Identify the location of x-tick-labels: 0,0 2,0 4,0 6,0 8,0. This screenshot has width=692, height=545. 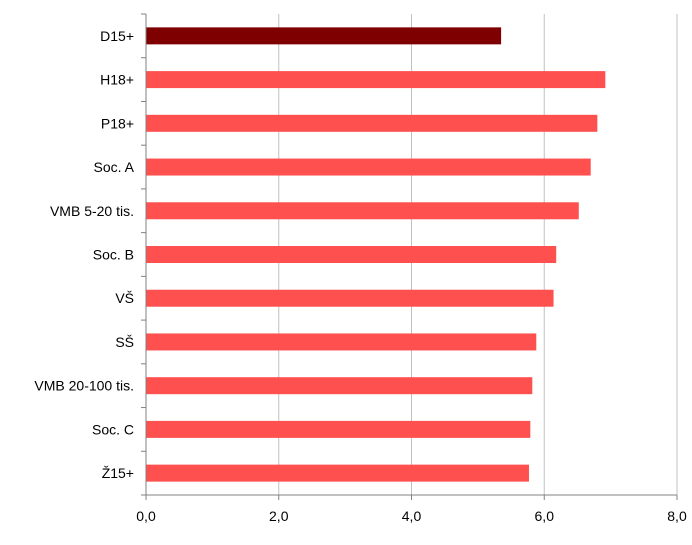
(411, 516).